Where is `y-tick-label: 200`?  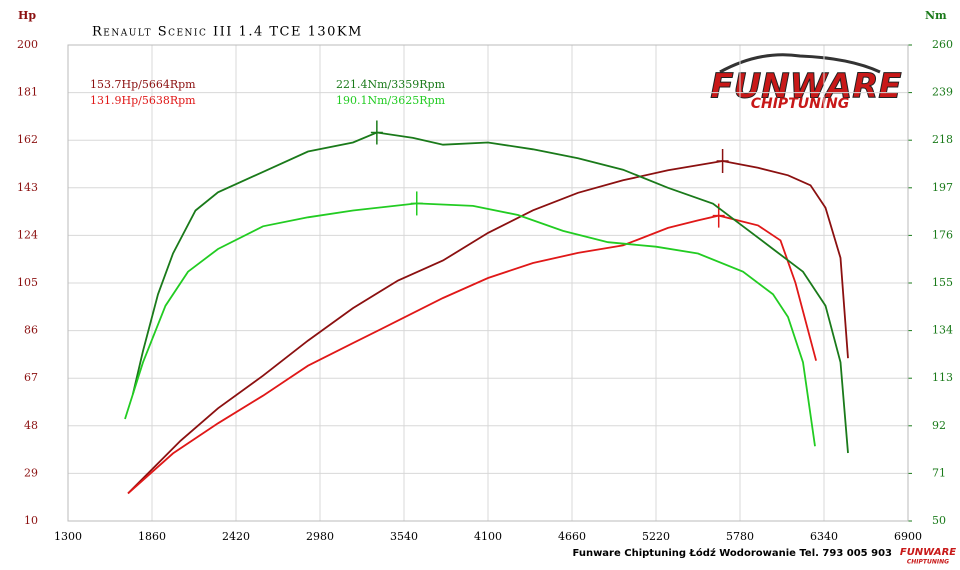
y-tick-label: 200 is located at coordinates (27, 44).